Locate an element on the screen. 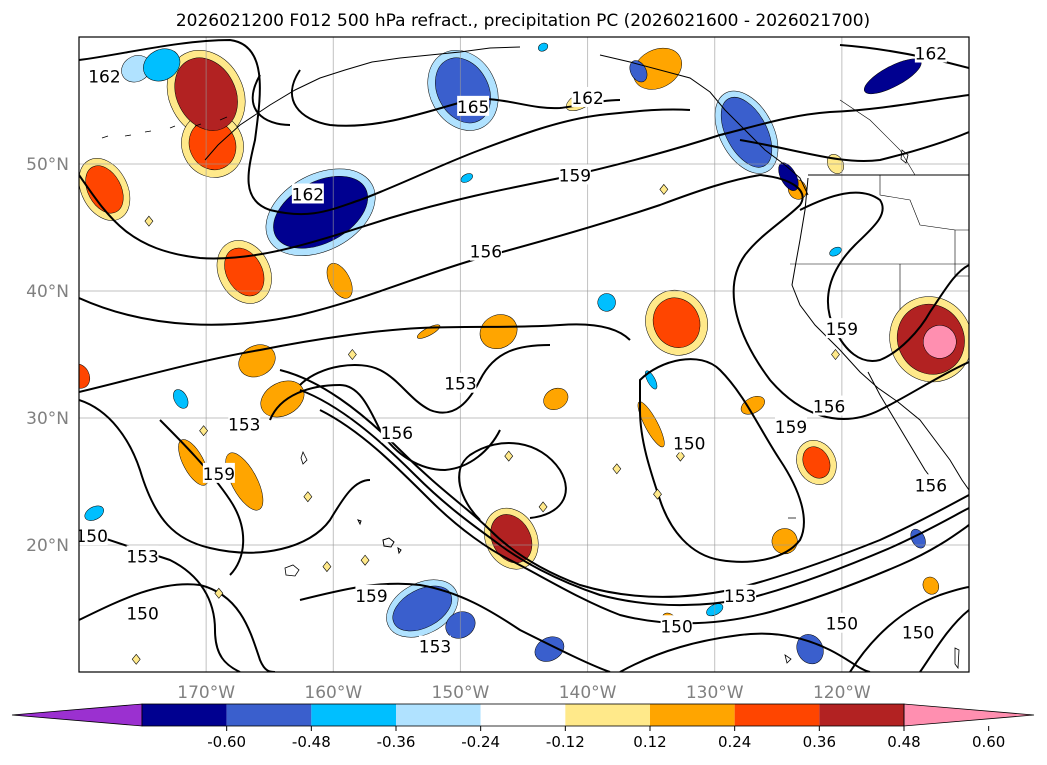  lon-tick-label: 150°W is located at coordinates (461, 693).